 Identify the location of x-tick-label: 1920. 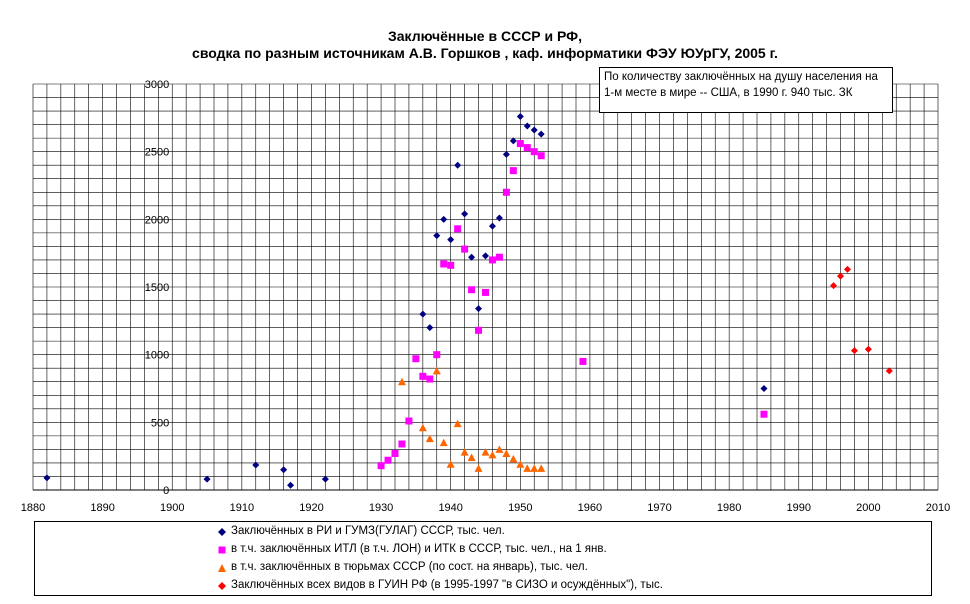
(311, 508).